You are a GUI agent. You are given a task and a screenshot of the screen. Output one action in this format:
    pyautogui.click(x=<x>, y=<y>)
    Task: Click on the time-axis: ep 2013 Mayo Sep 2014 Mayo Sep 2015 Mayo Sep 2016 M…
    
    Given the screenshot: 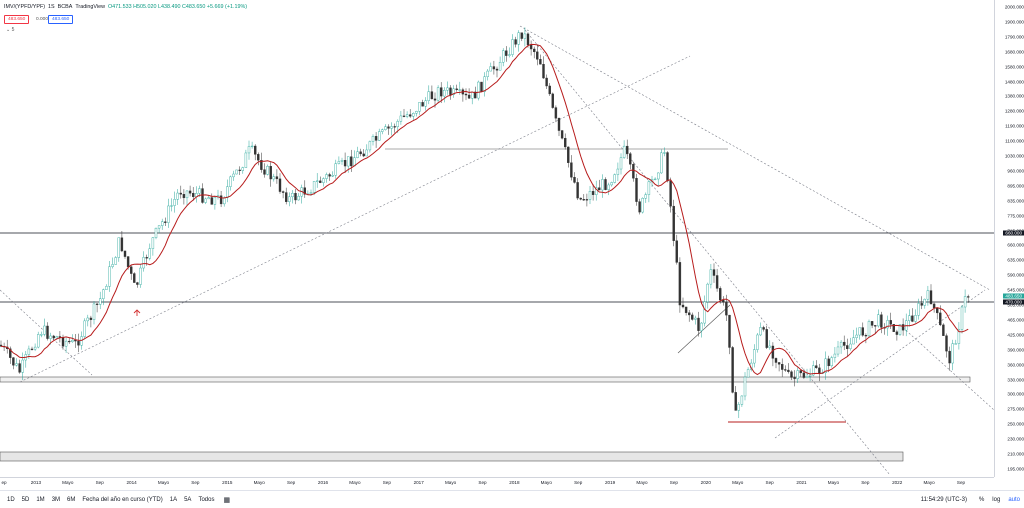 What is the action you would take?
    pyautogui.click(x=497, y=483)
    